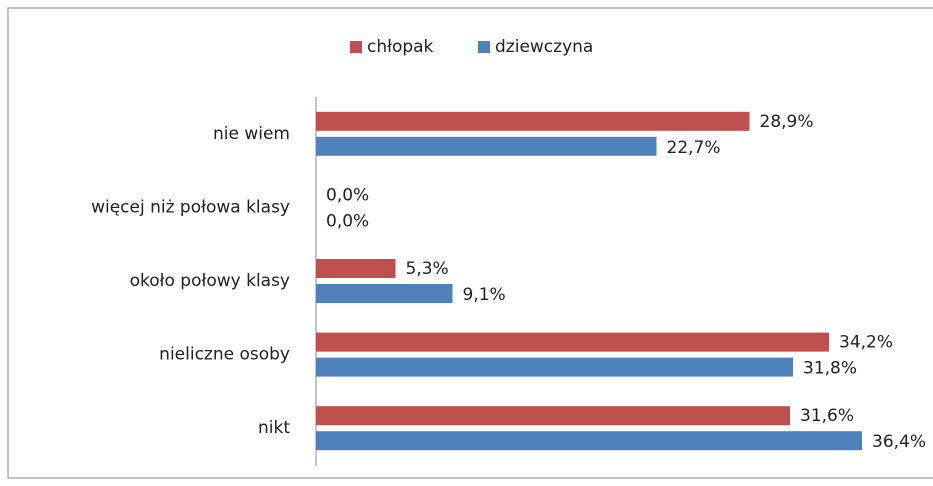 The width and height of the screenshot is (933, 486). What do you see at coordinates (899, 442) in the screenshot?
I see `data-label: 36,4%` at bounding box center [899, 442].